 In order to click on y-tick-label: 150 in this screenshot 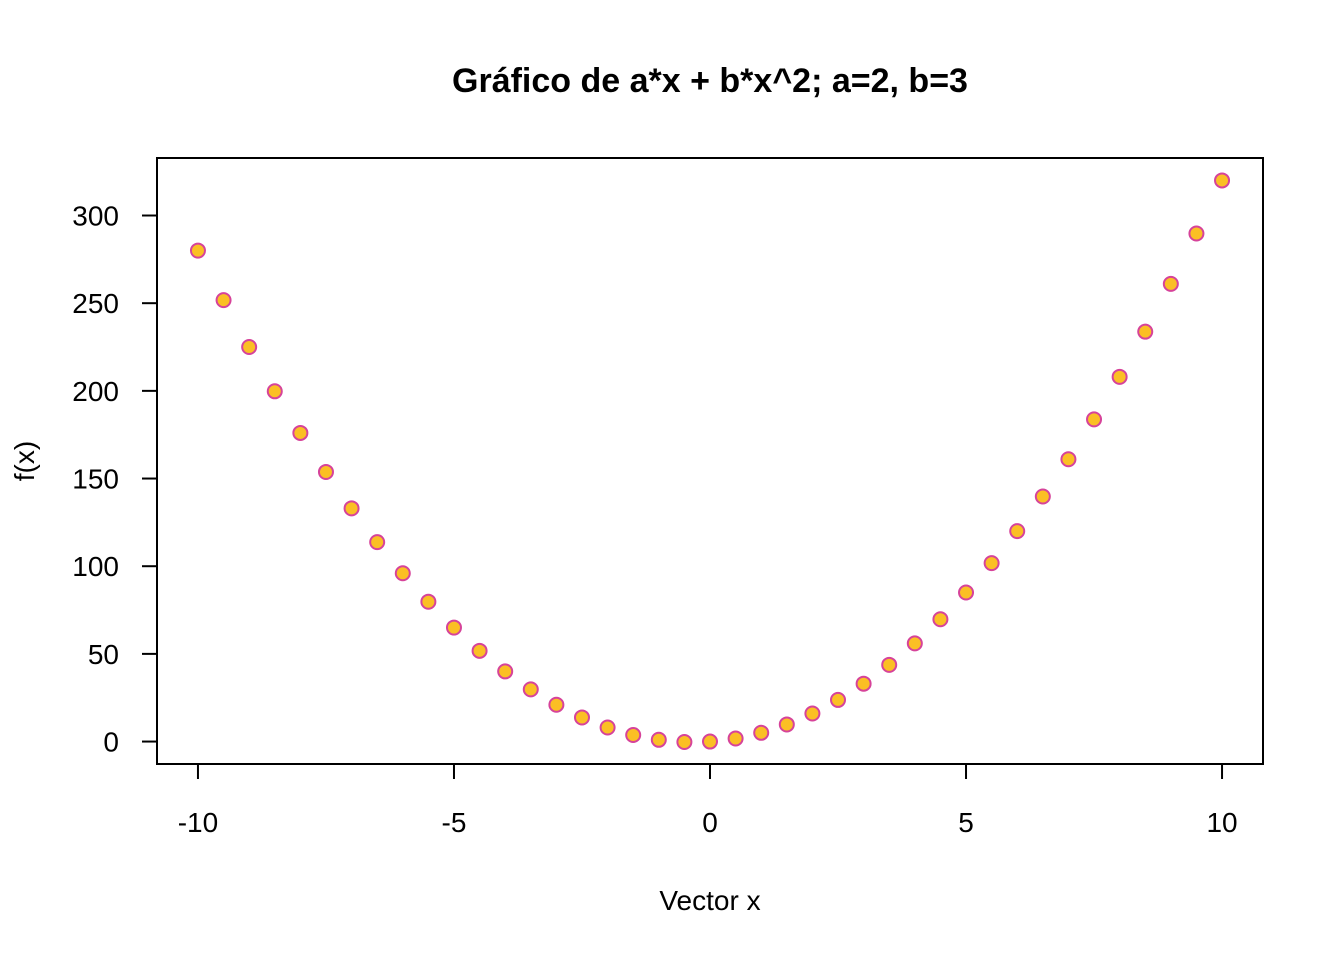, I will do `click(95, 479)`.